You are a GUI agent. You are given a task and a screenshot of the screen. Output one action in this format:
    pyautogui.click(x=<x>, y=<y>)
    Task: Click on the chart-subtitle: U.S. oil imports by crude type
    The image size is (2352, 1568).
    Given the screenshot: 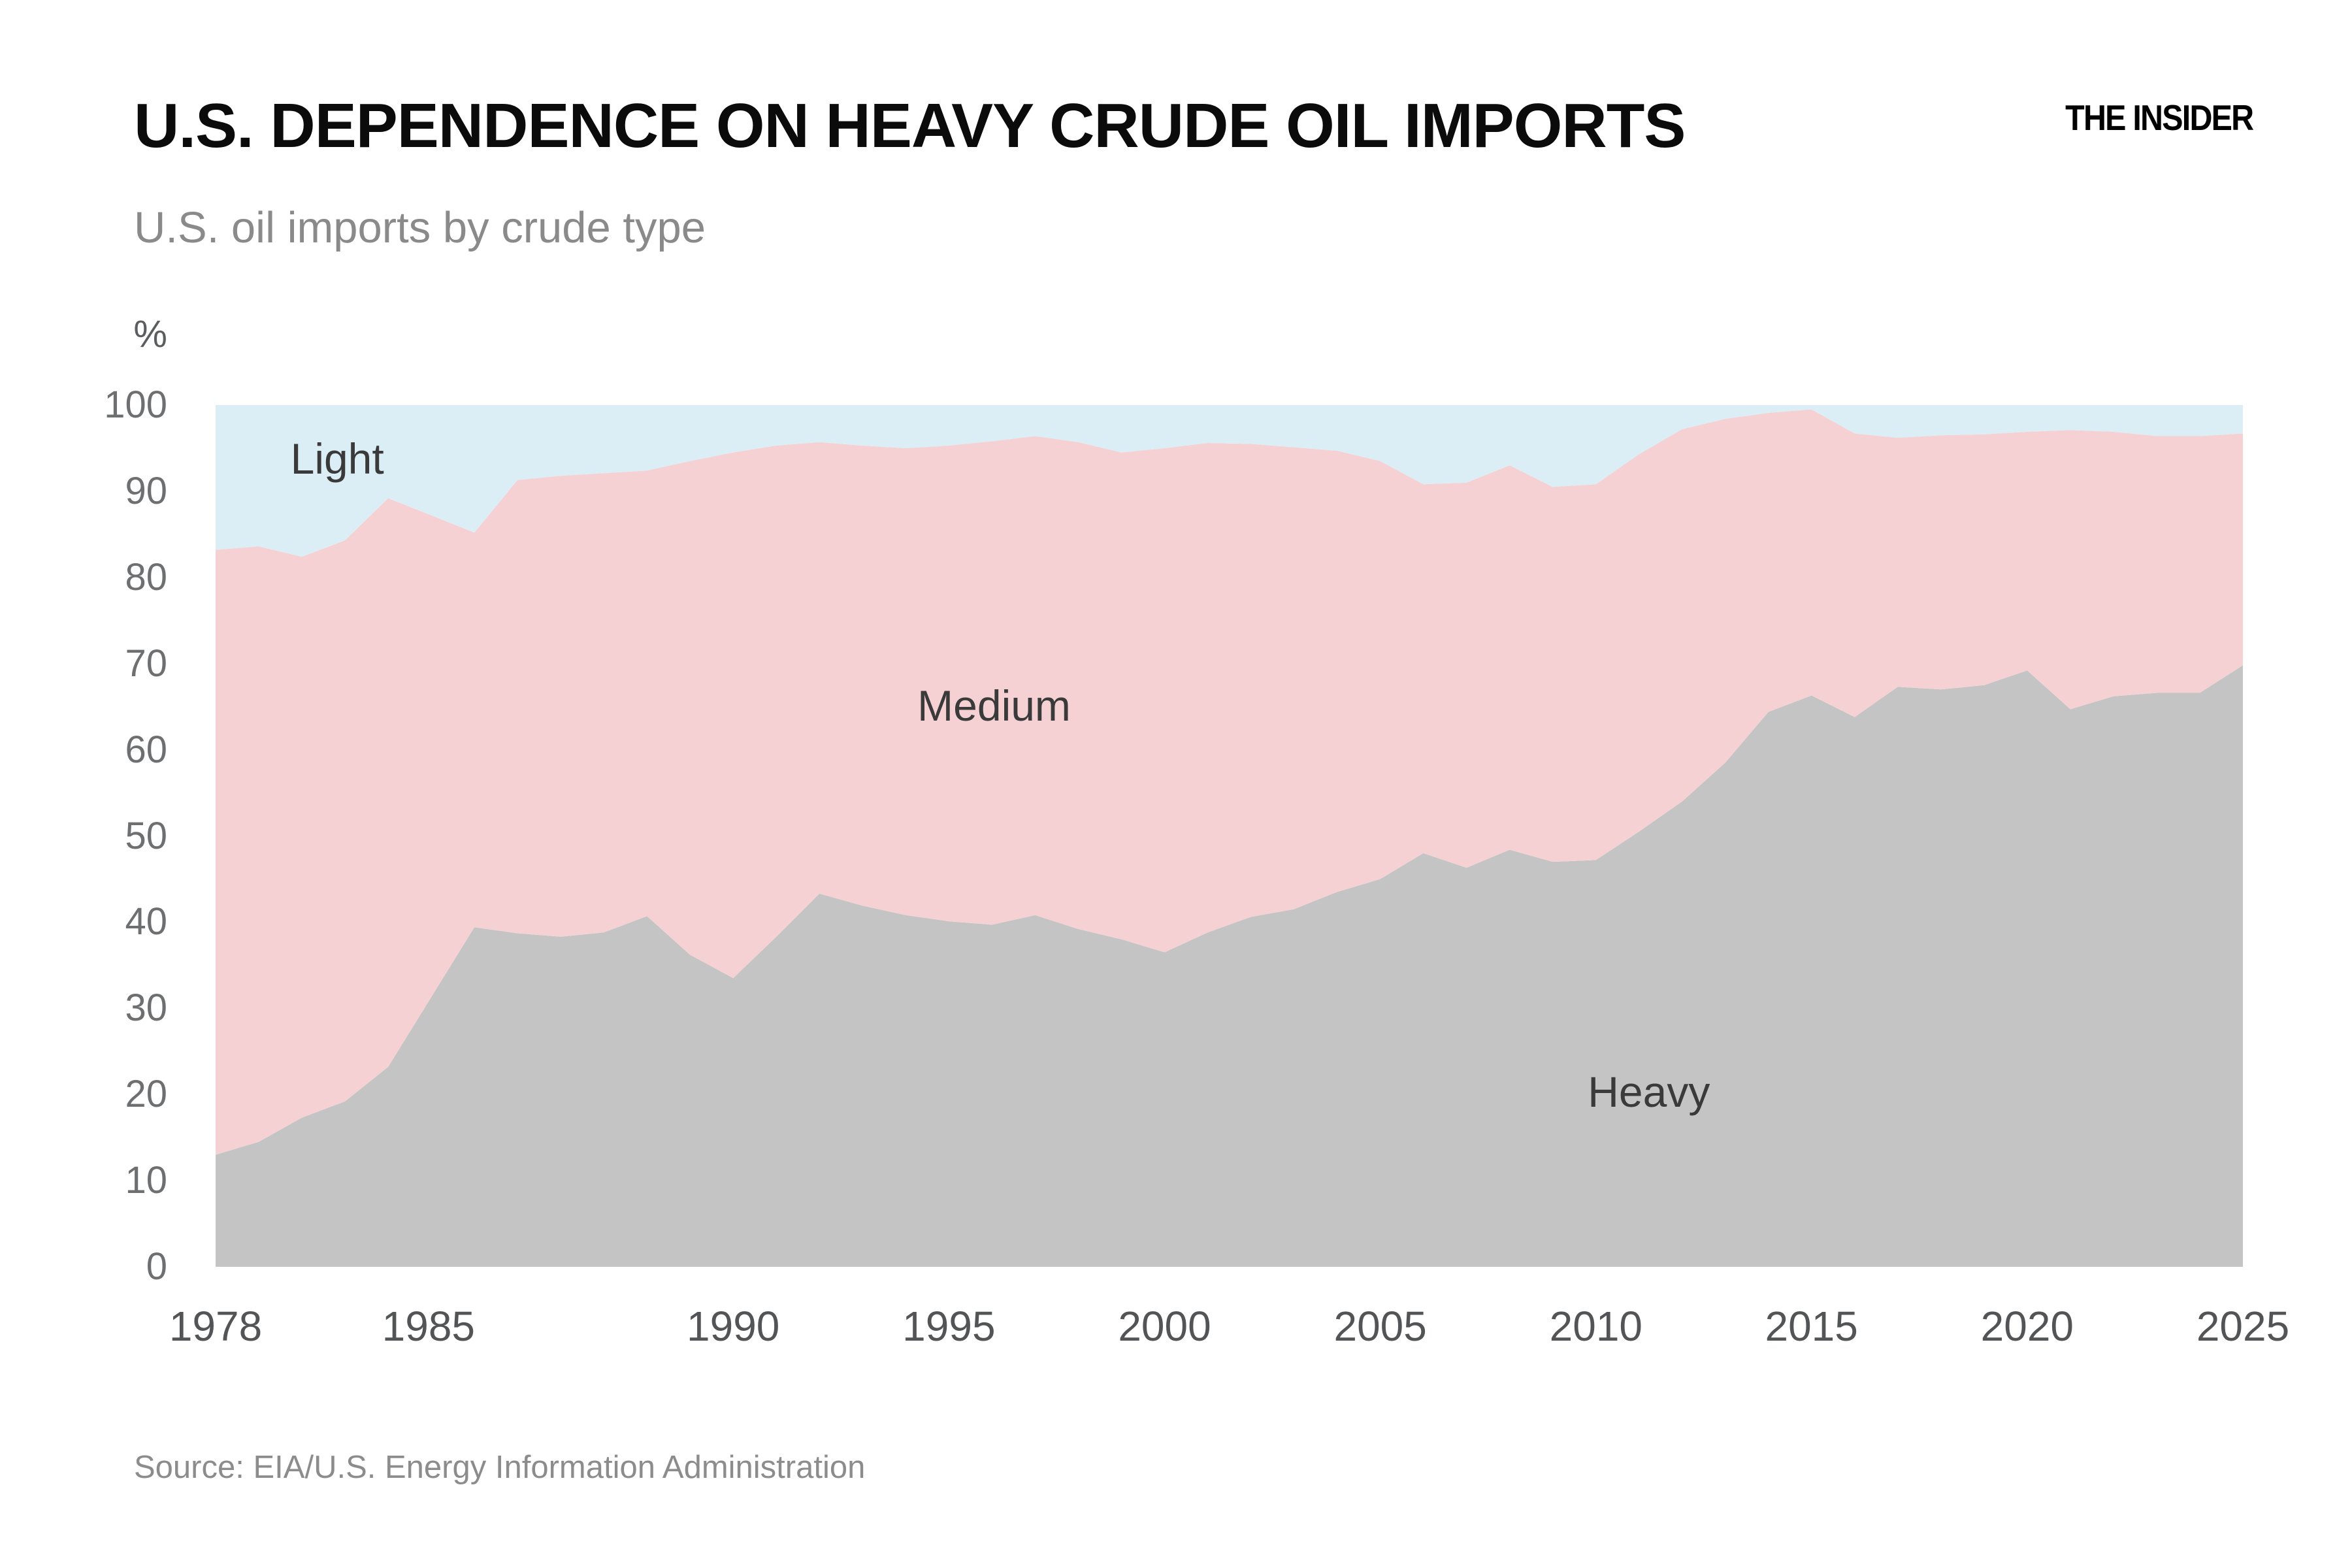 What is the action you would take?
    pyautogui.click(x=420, y=227)
    